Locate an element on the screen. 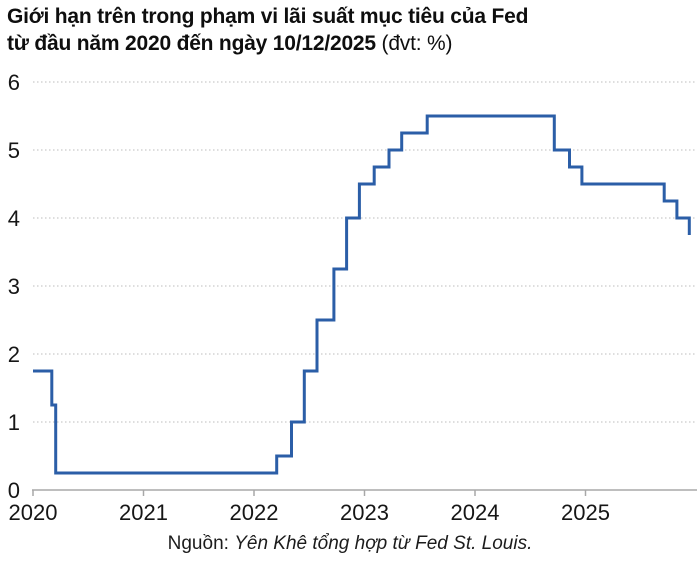 Image resolution: width=700 pixels, height=562 pixels. y-tick-label-6: 6 is located at coordinates (14, 82).